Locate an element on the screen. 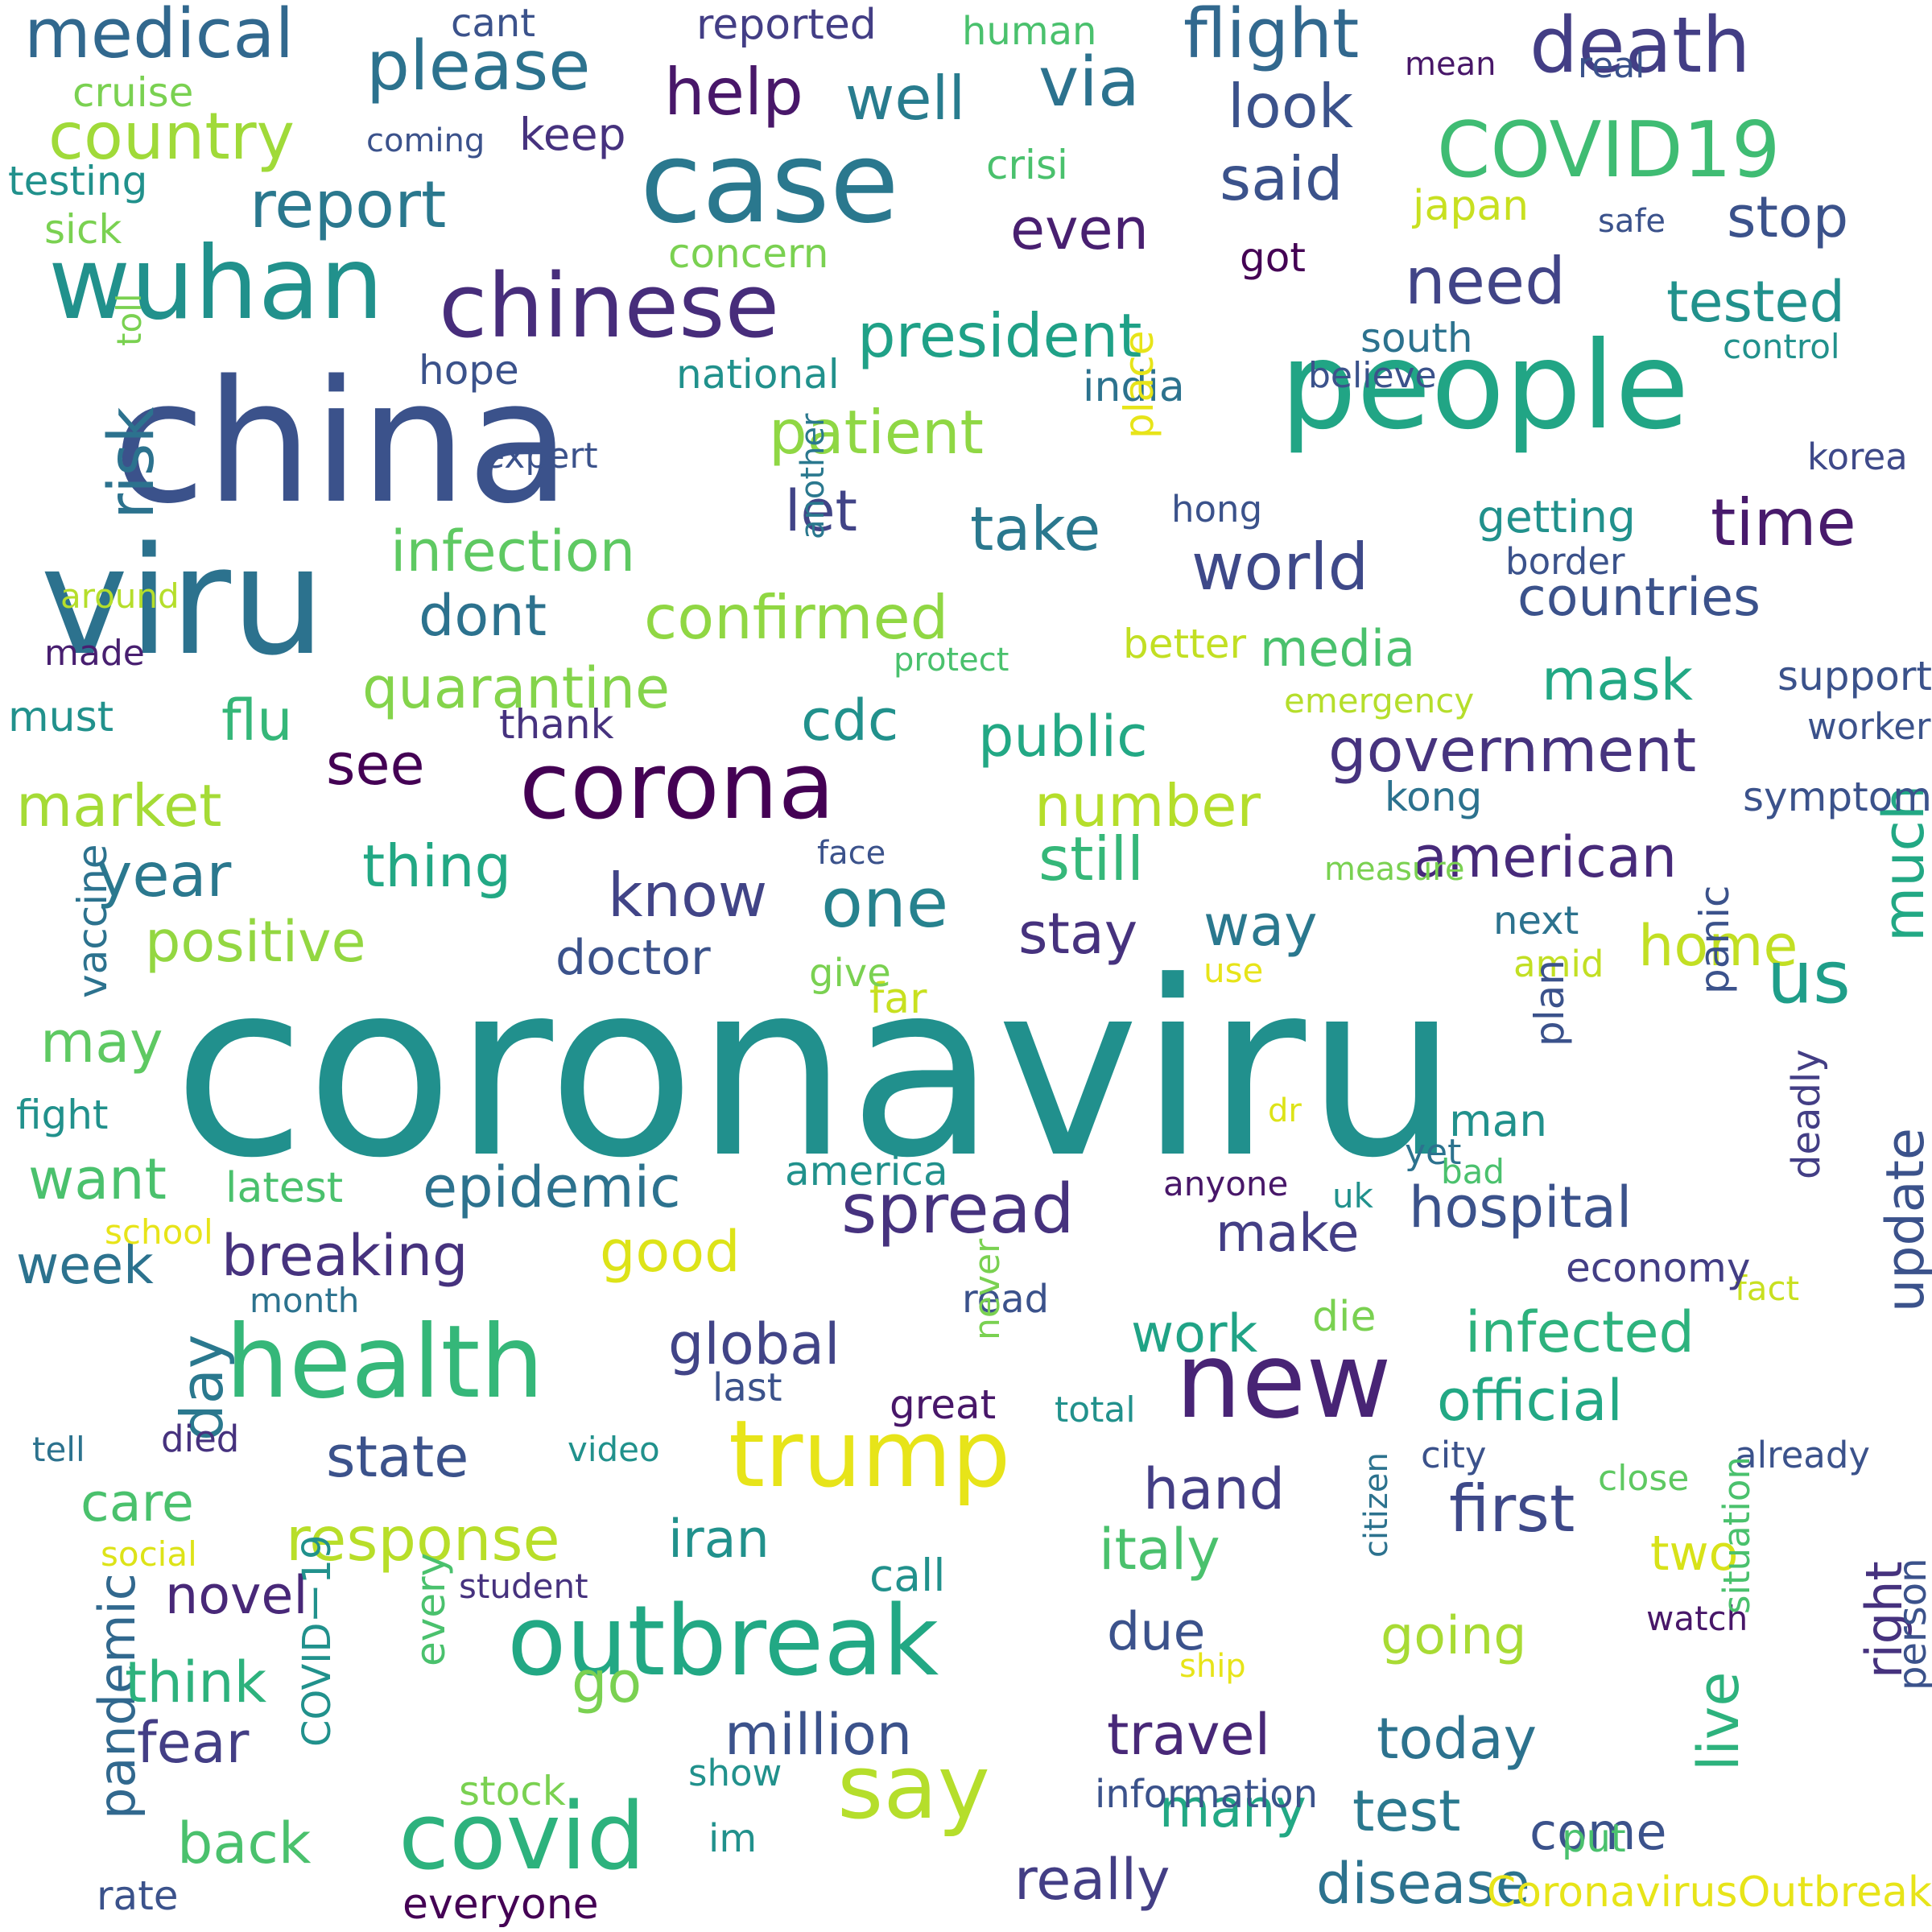 The image size is (1932, 1932). cloud-word: mean is located at coordinates (1450, 64).